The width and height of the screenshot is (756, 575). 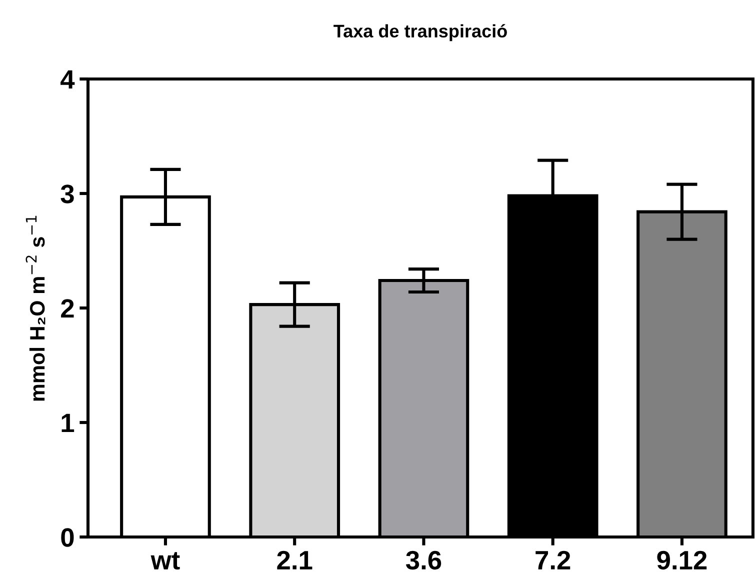 What do you see at coordinates (67, 537) in the screenshot?
I see `y-tick-label: 0` at bounding box center [67, 537].